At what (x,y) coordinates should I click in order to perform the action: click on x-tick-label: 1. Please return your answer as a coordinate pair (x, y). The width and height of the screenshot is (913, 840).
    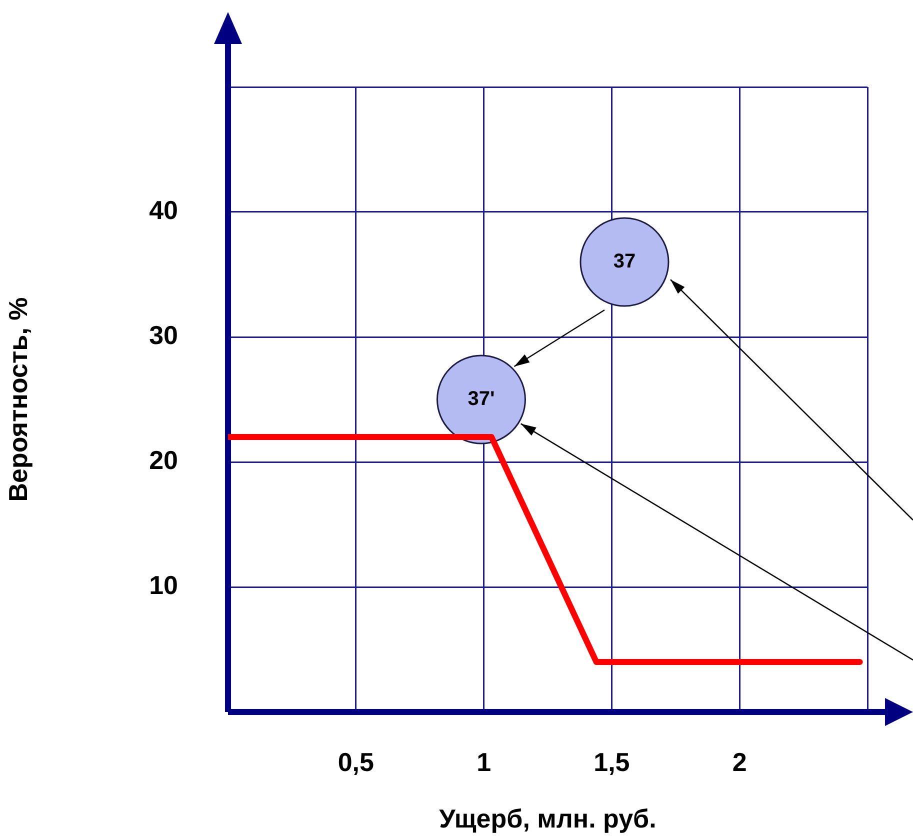
    Looking at the image, I should click on (484, 761).